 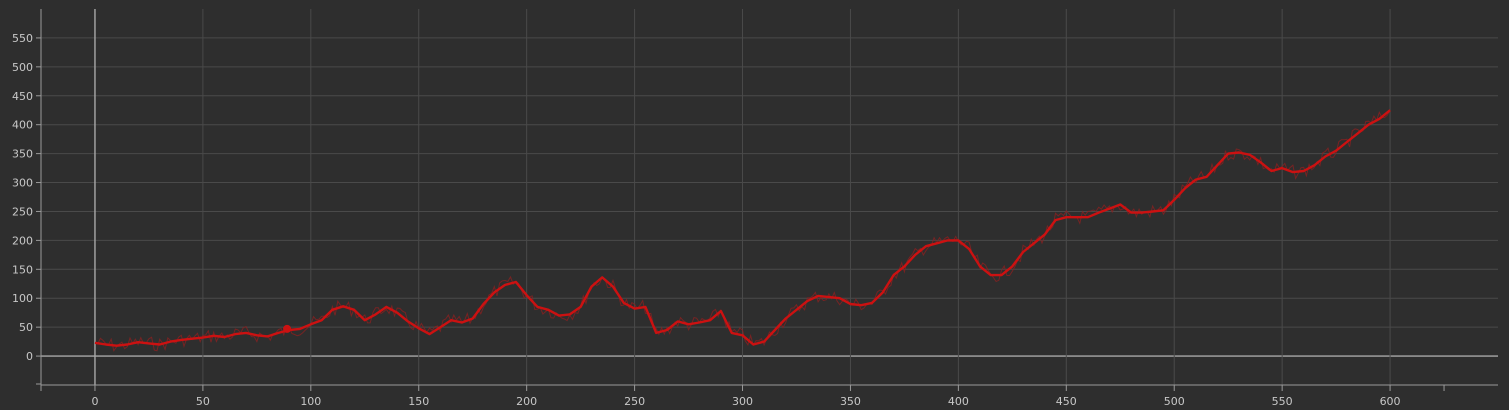 What do you see at coordinates (287, 328) in the screenshot?
I see `highlight-point` at bounding box center [287, 328].